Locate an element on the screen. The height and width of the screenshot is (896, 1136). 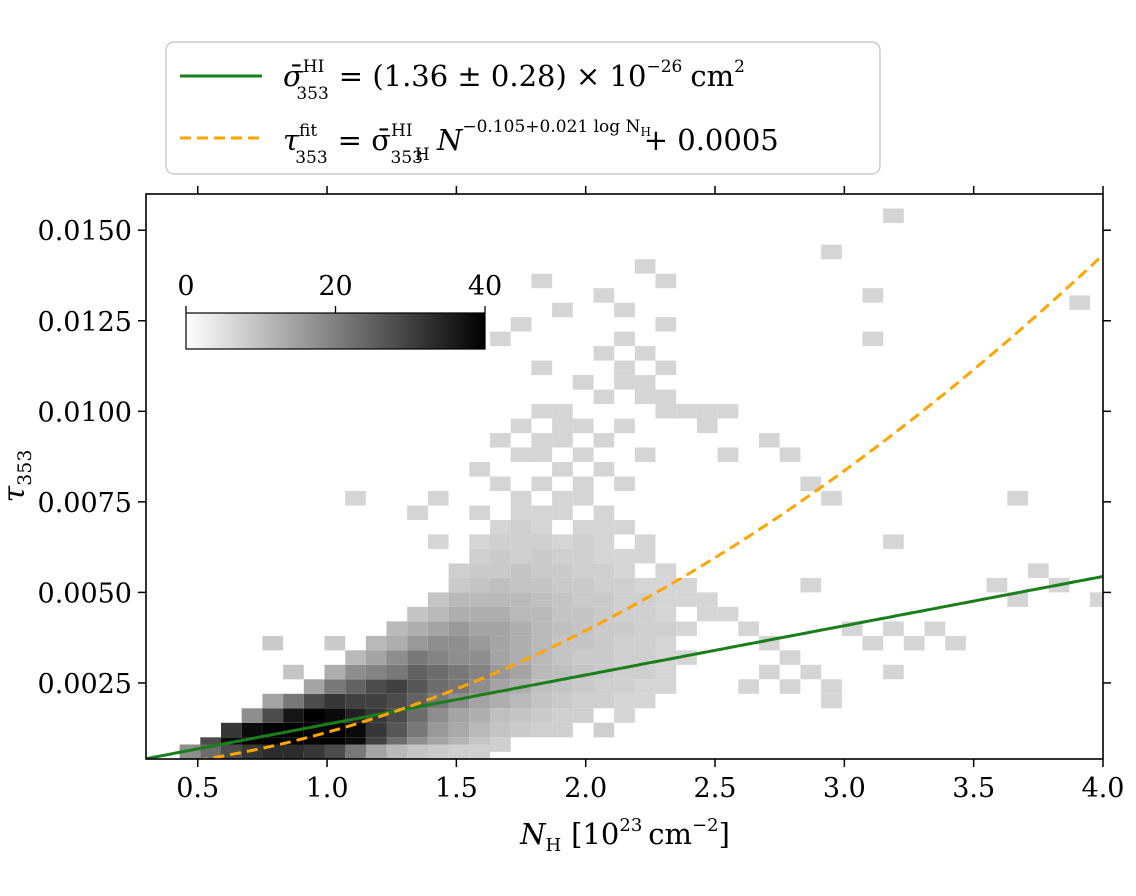
x-tick-label: 4.0 is located at coordinates (1103, 788).